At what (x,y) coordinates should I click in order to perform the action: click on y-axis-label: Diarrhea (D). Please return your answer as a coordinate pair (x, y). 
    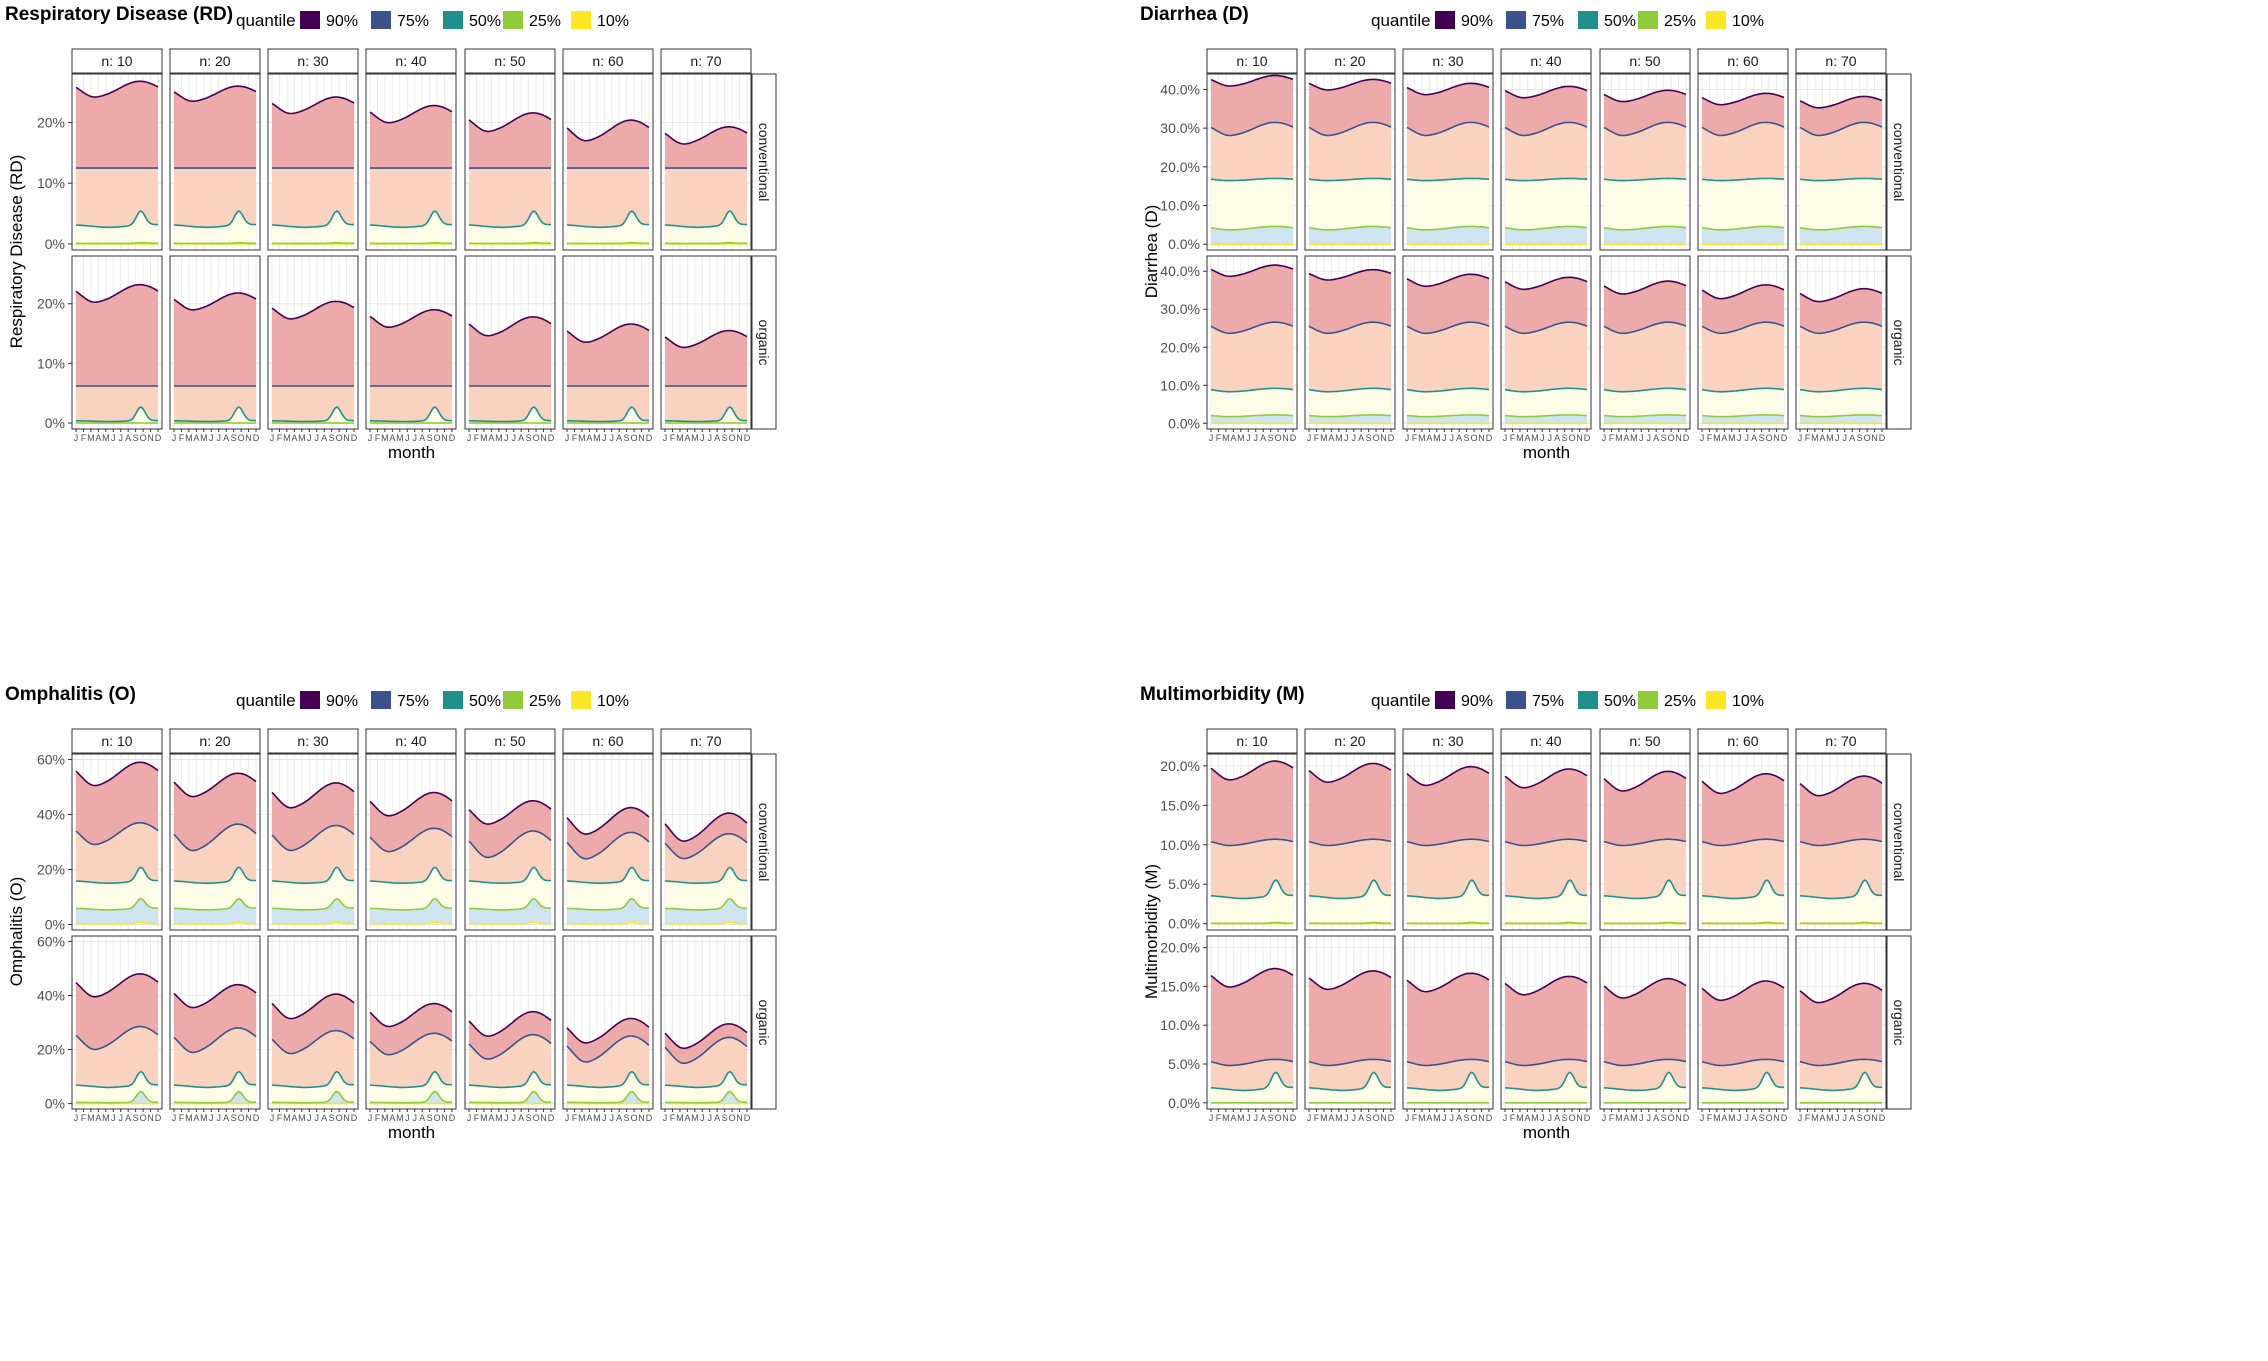
    Looking at the image, I should click on (1151, 252).